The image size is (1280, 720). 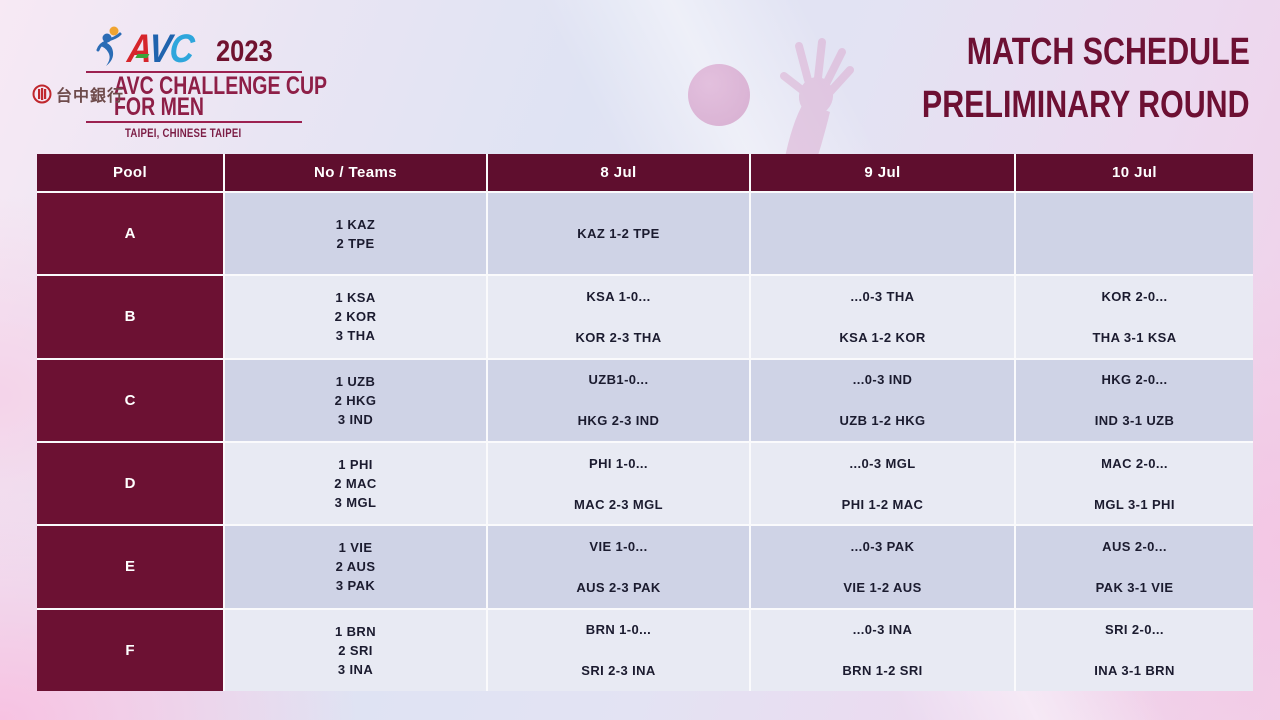 I want to click on team-line: 1 UZB, so click(x=355, y=381).